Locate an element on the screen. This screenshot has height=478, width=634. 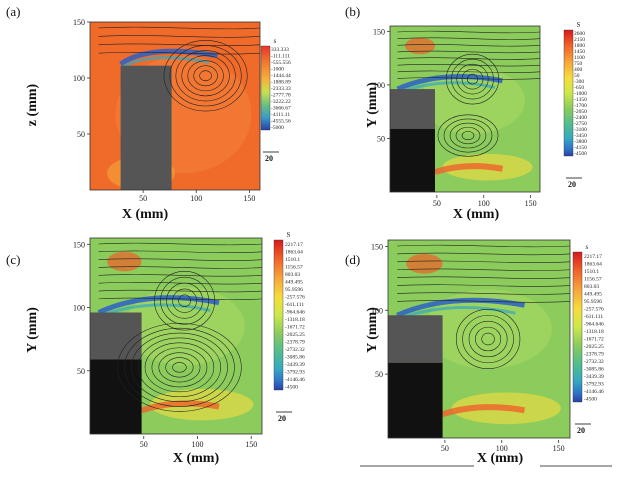
panel-label: (a) is located at coordinates (13, 11).